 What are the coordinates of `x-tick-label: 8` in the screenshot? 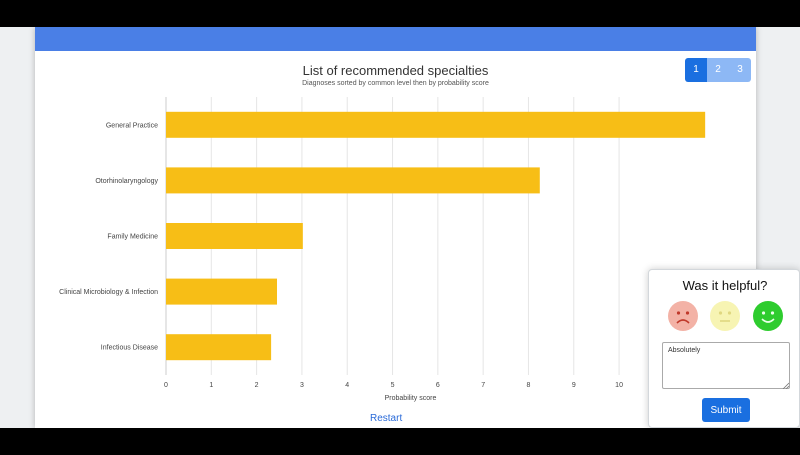 It's located at (529, 385).